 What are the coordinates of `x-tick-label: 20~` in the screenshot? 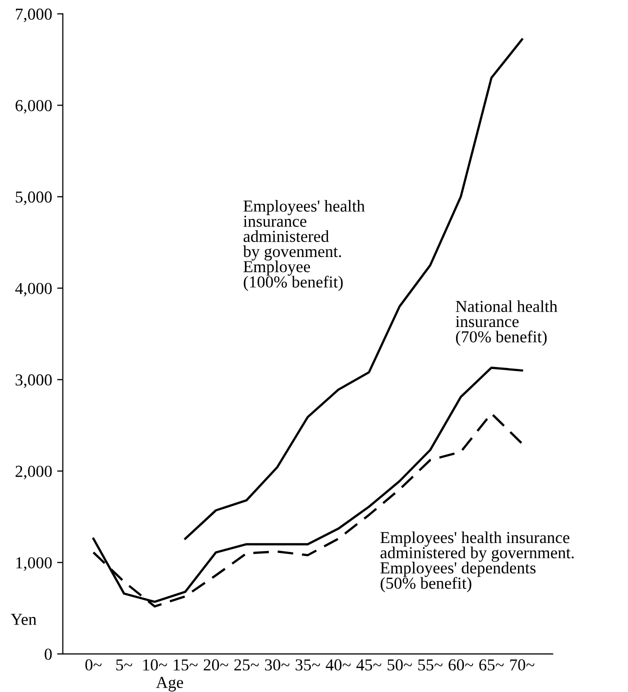 It's located at (216, 665).